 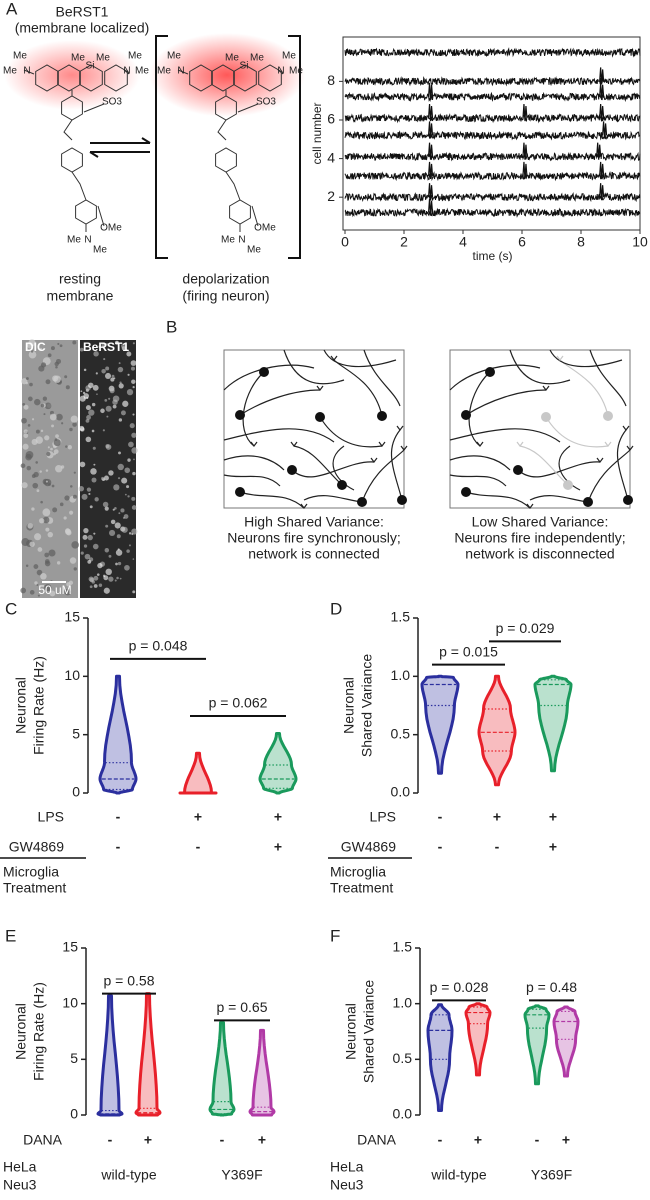 I want to click on image-label: BeRST1, so click(x=106, y=347).